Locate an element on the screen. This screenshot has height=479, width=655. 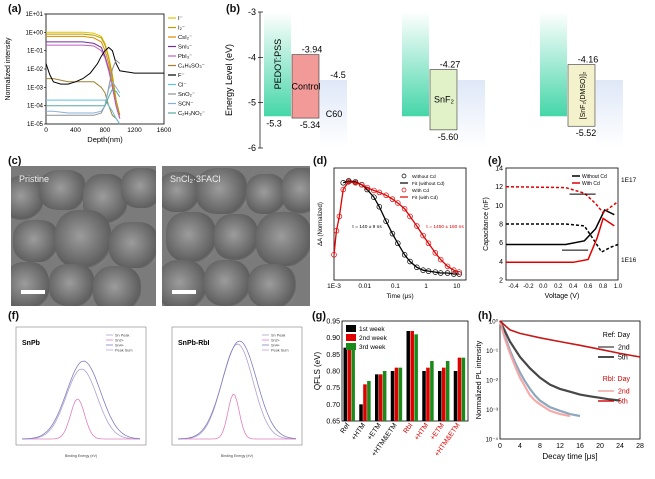
legend-label: I⁻ is located at coordinates (180, 19).